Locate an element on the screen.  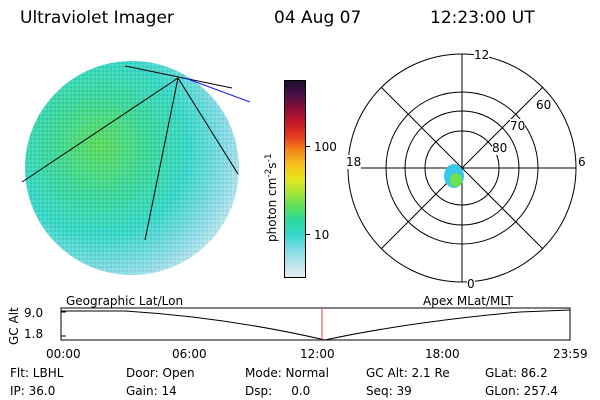
aurora-spot-core is located at coordinates (456, 180).